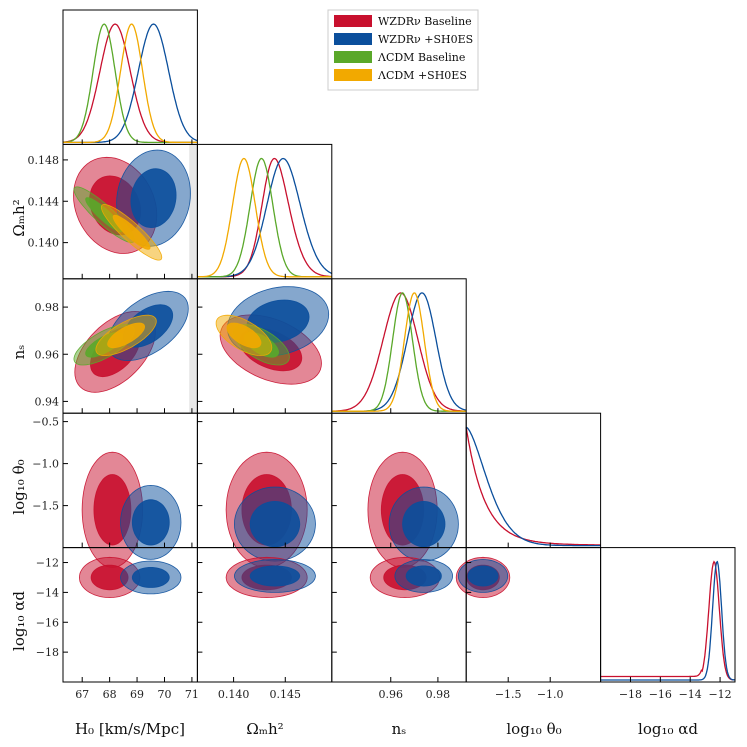 This screenshot has width=747, height=747. What do you see at coordinates (286, 694) in the screenshot?
I see `xtick-label-omh2-1: 0.145` at bounding box center [286, 694].